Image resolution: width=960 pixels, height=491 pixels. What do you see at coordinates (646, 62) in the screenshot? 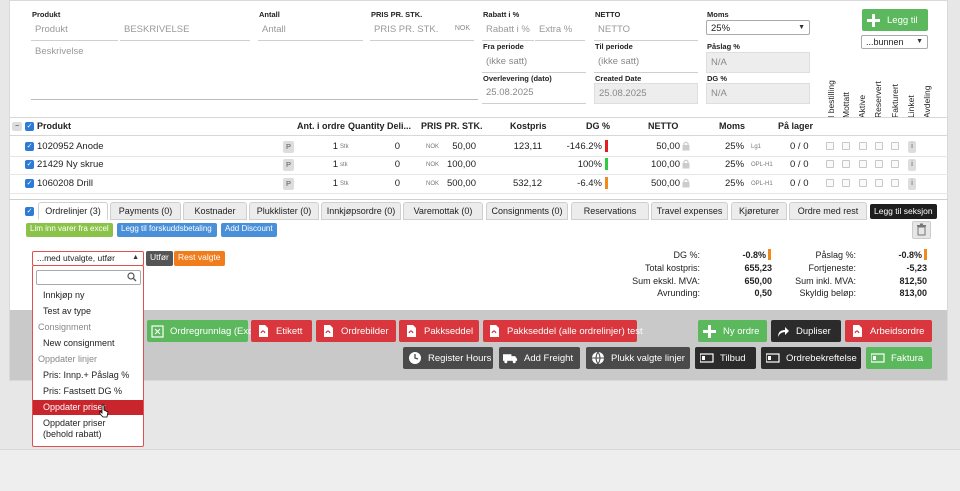
I see `til-periode-input: (ikke satt)` at bounding box center [646, 62].